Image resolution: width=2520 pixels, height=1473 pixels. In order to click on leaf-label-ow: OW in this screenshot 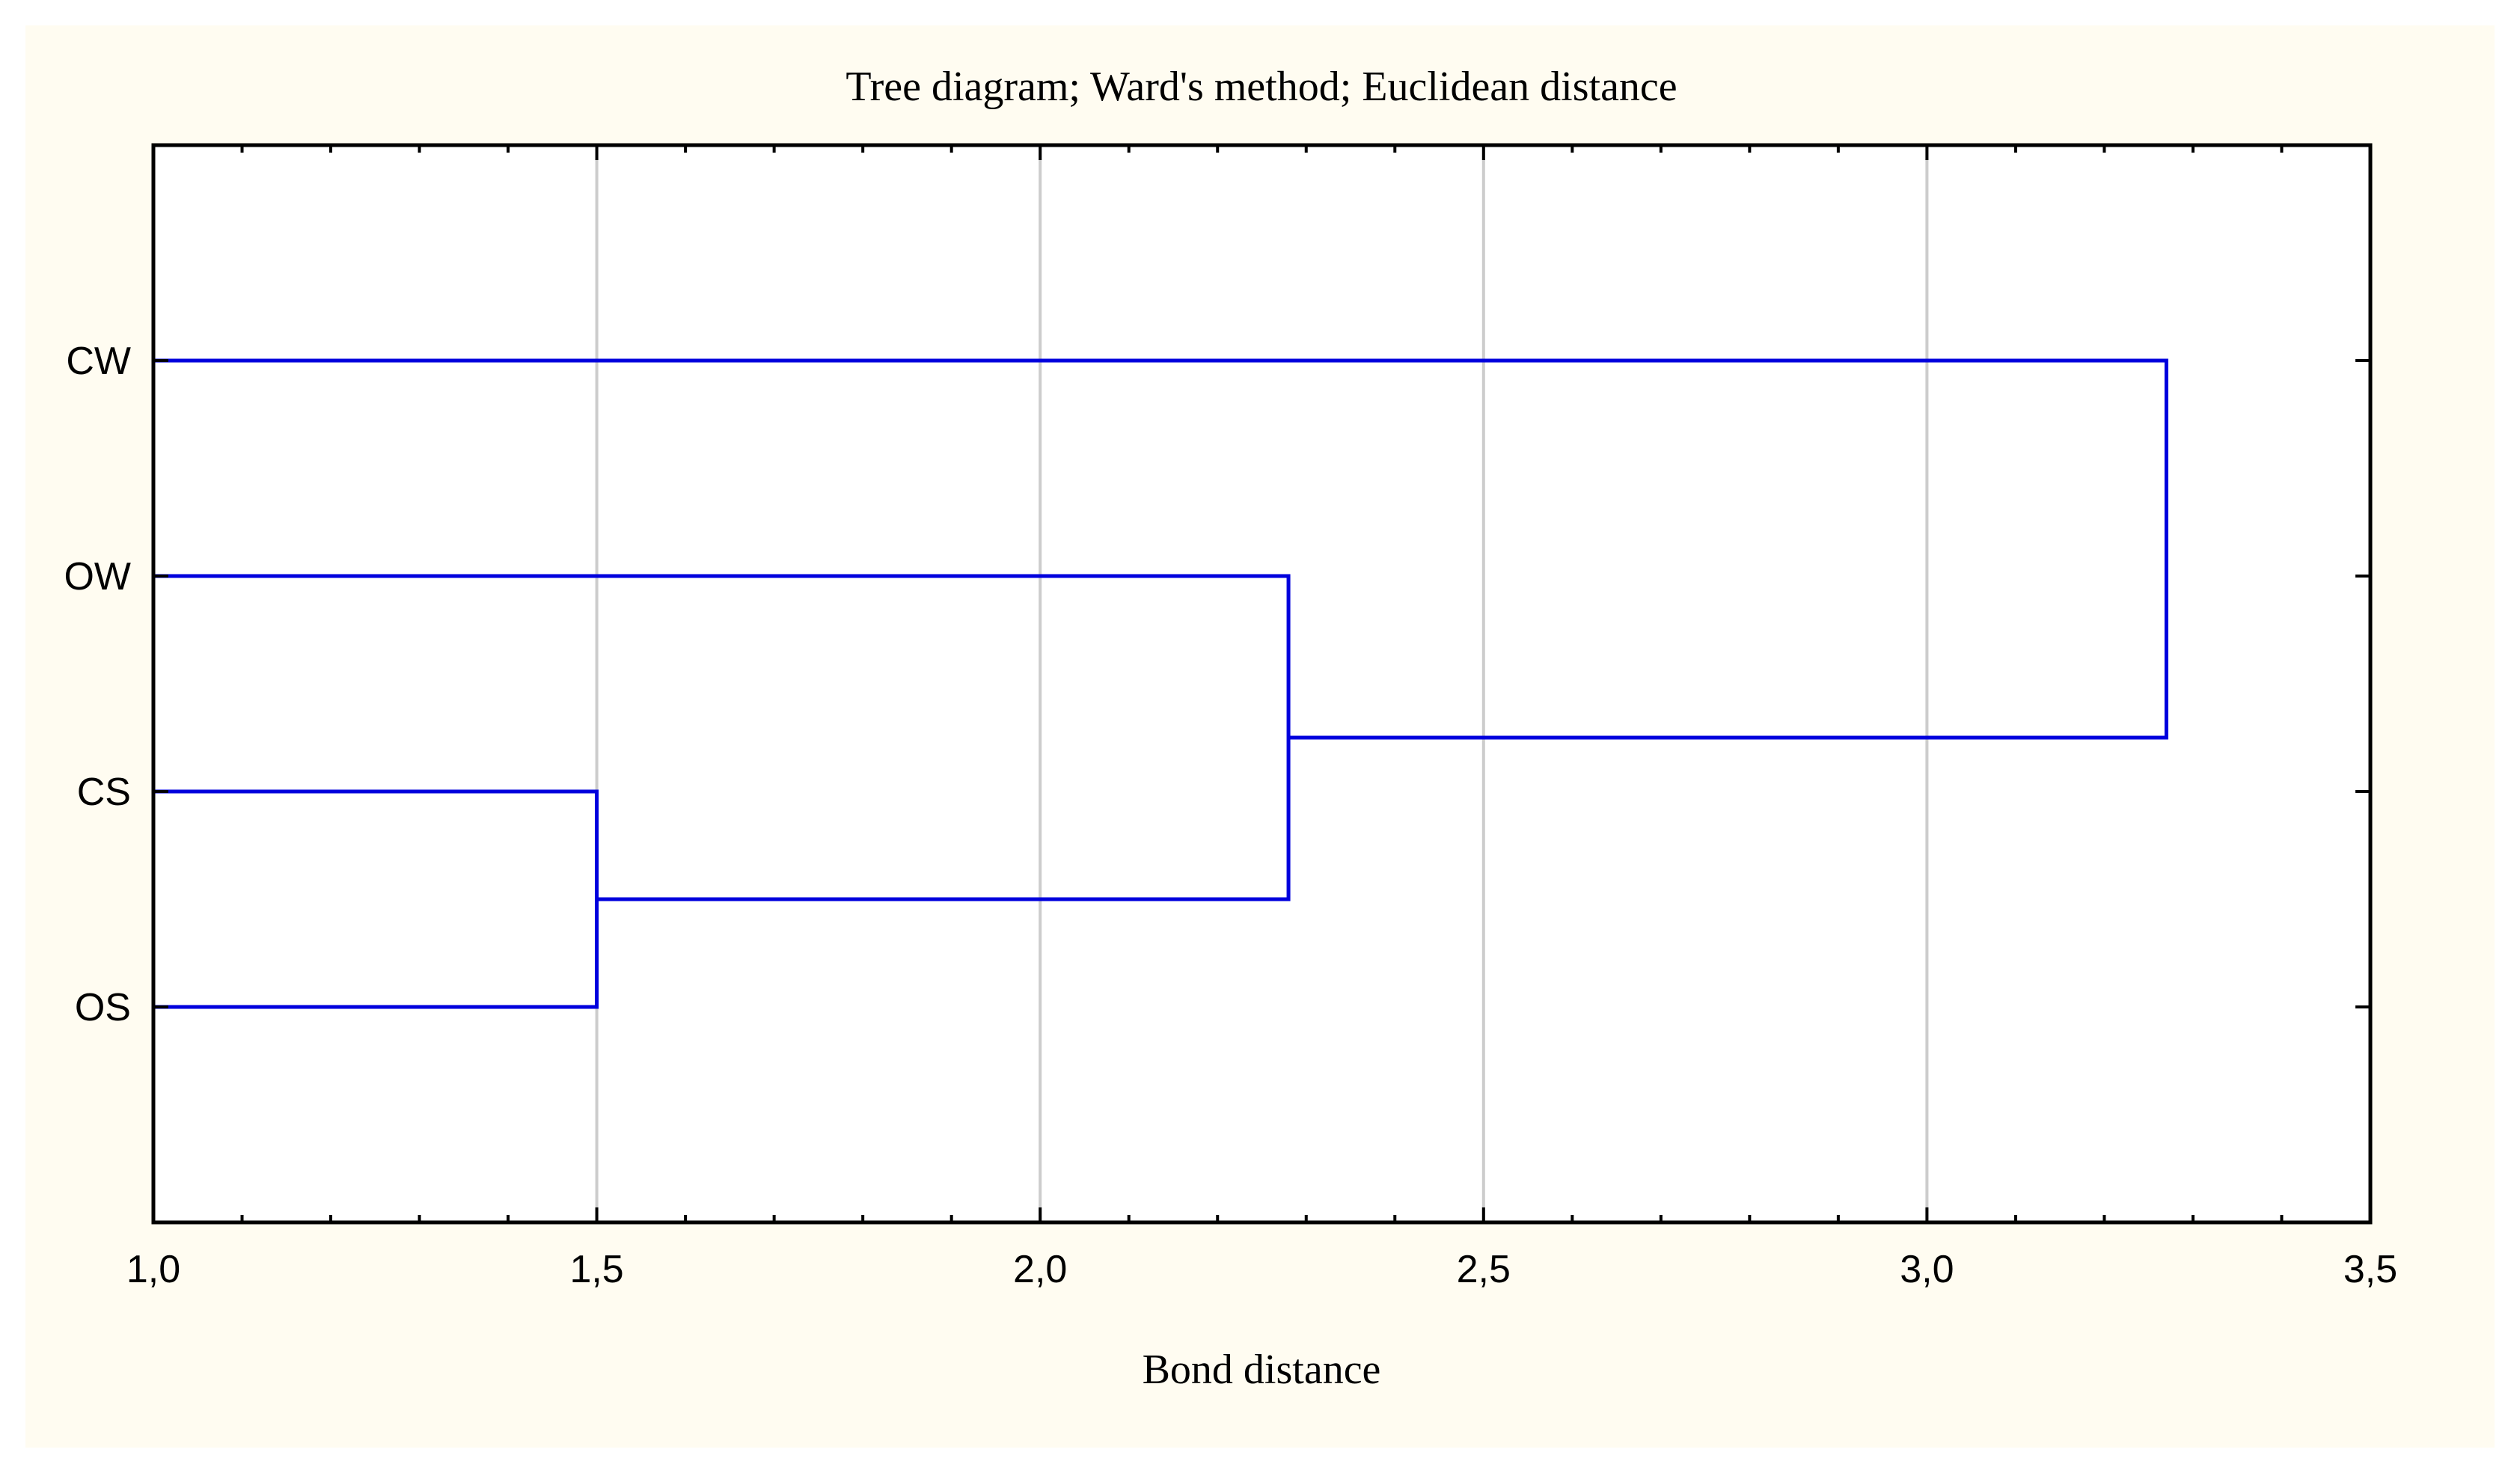, I will do `click(97, 576)`.